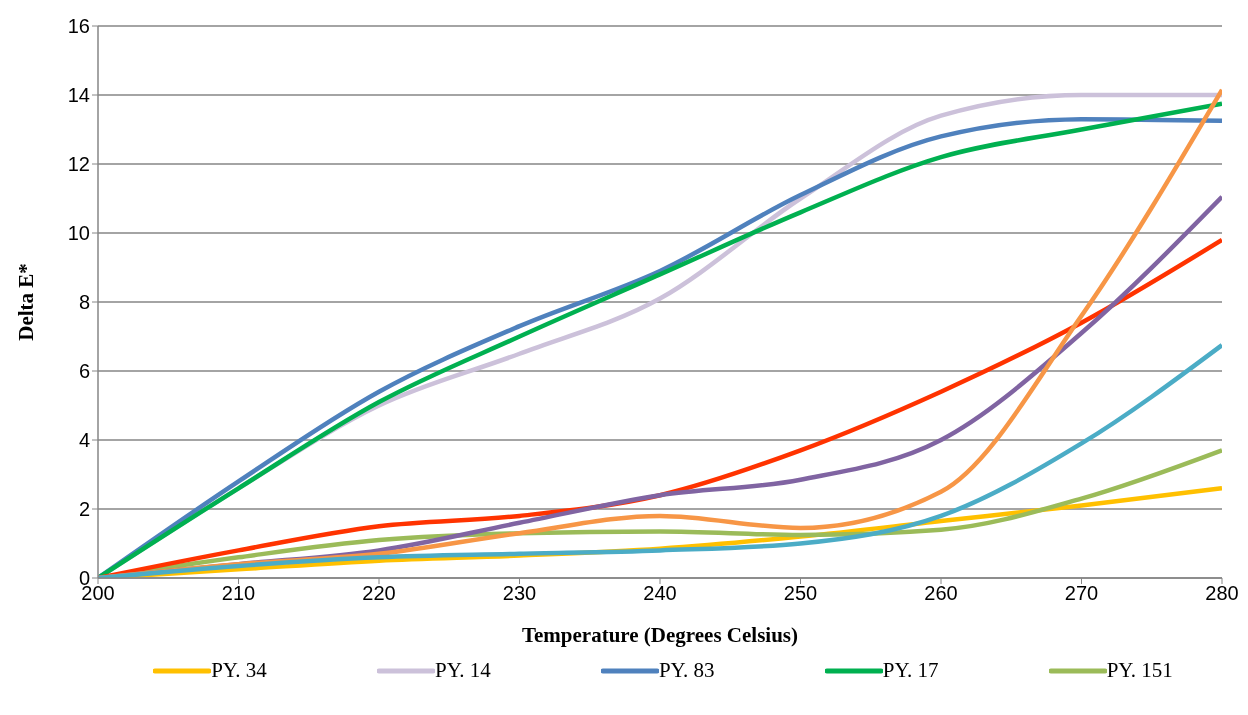  Describe the element at coordinates (660, 593) in the screenshot. I see `x-tick-label: 240` at that location.